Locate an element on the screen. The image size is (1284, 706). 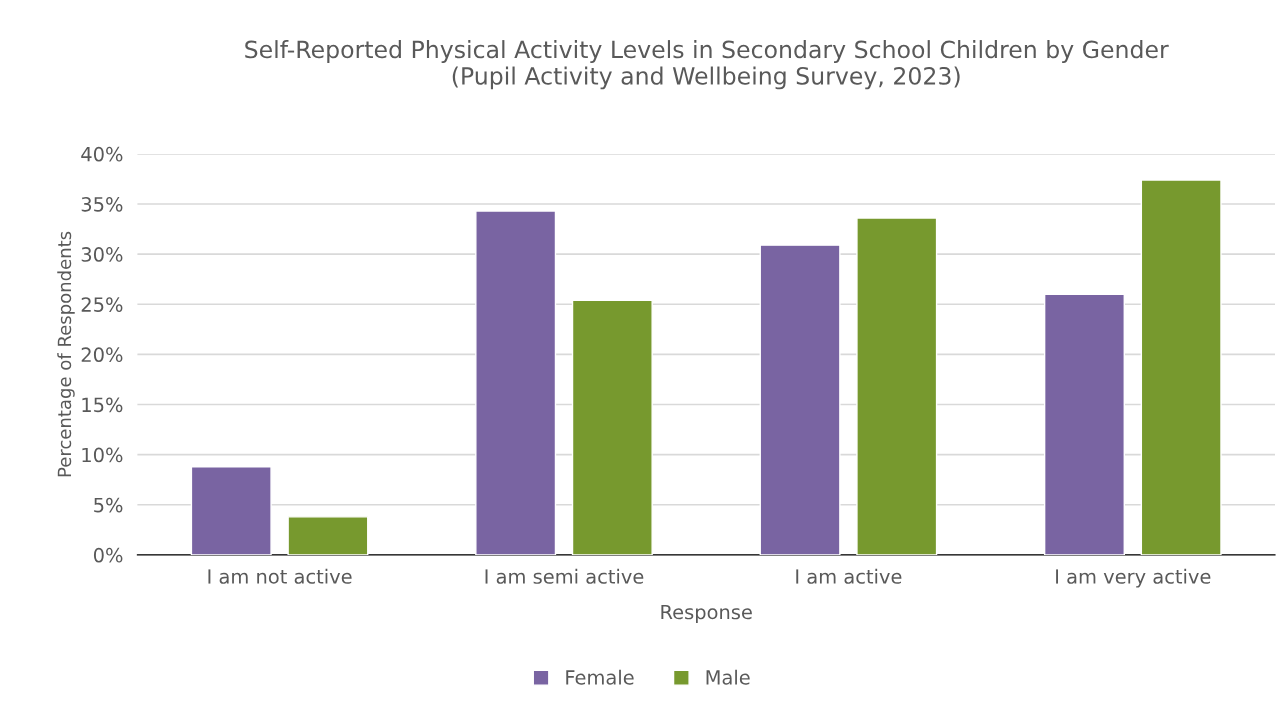
x-tick-label: I am very active is located at coordinates (1133, 578).